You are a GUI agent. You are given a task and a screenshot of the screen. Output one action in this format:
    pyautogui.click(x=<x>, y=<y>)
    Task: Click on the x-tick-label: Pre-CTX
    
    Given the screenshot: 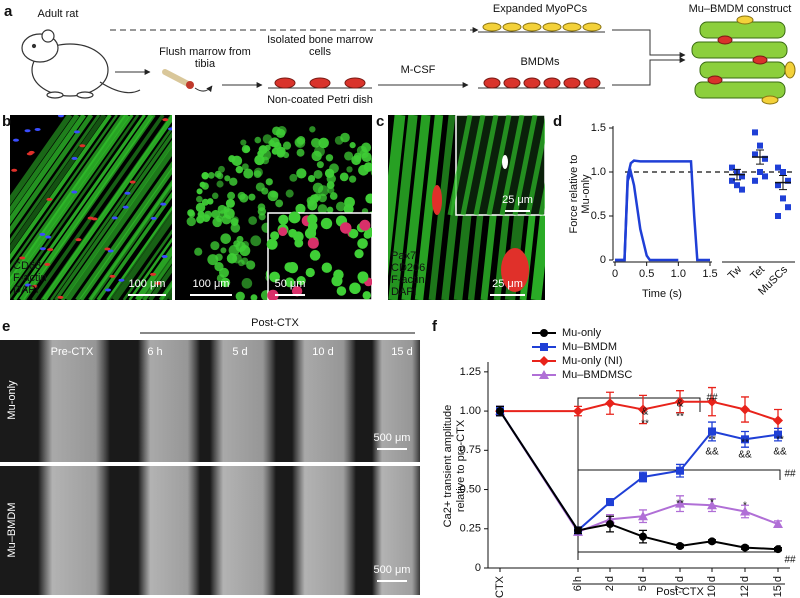 What is the action you would take?
    pyautogui.click(x=500, y=586)
    